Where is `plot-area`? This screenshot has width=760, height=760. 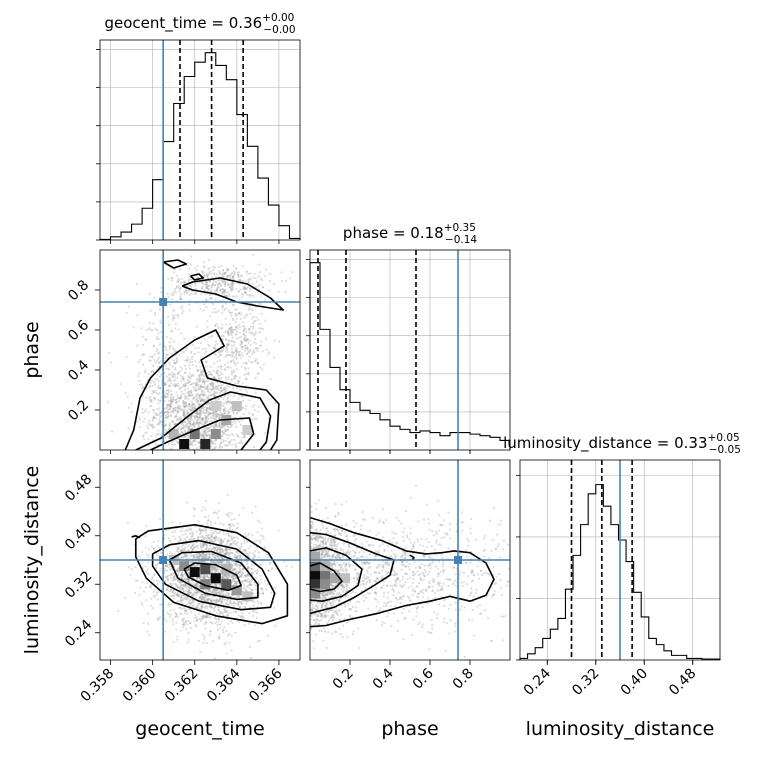 plot-area is located at coordinates (200, 354).